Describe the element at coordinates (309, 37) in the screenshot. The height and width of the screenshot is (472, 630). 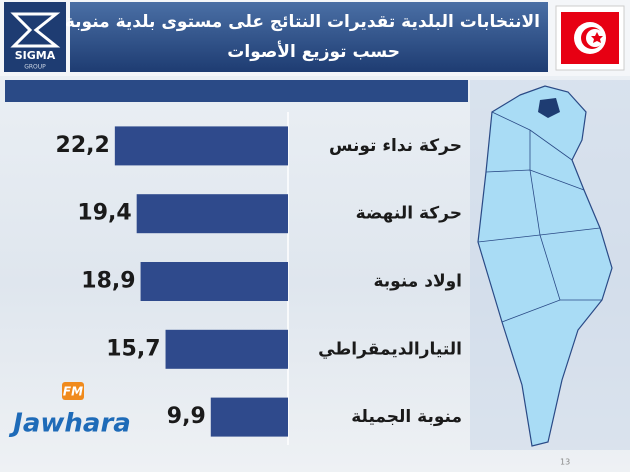
I see `title-band` at that location.